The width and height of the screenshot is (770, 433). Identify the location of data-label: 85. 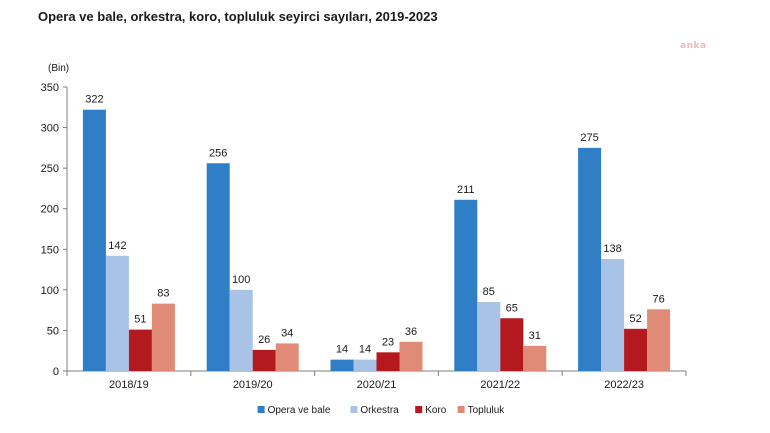
(489, 292).